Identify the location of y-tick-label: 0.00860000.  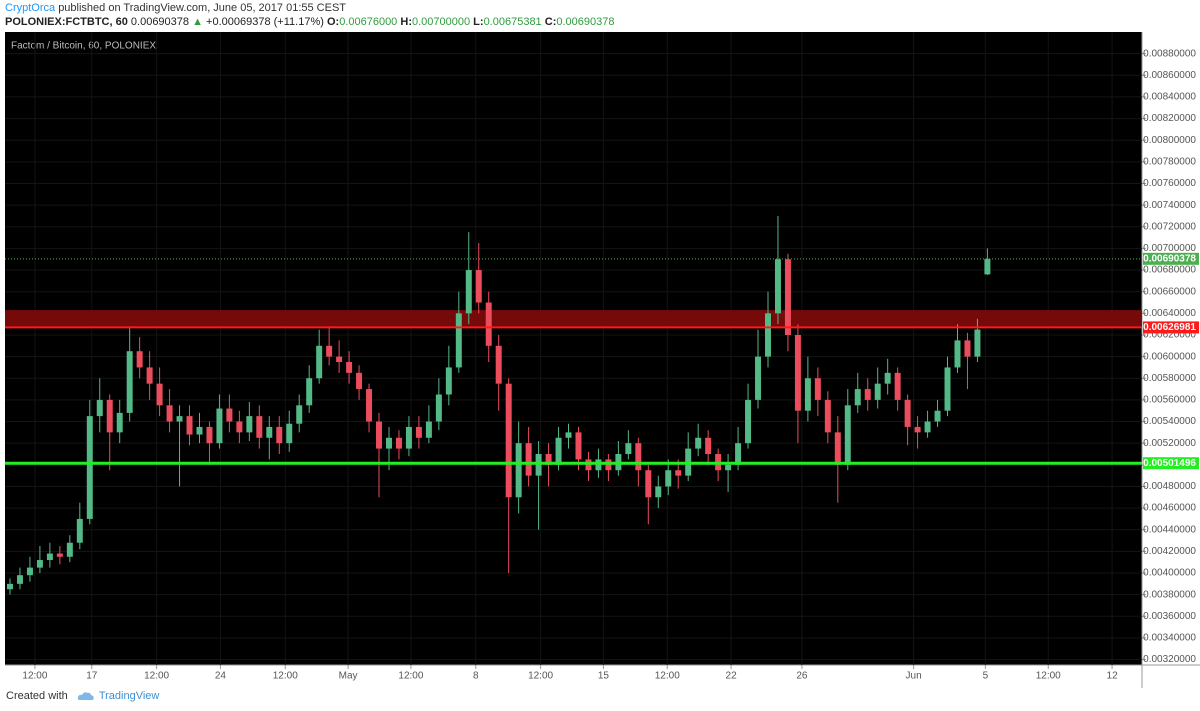
(1169, 75).